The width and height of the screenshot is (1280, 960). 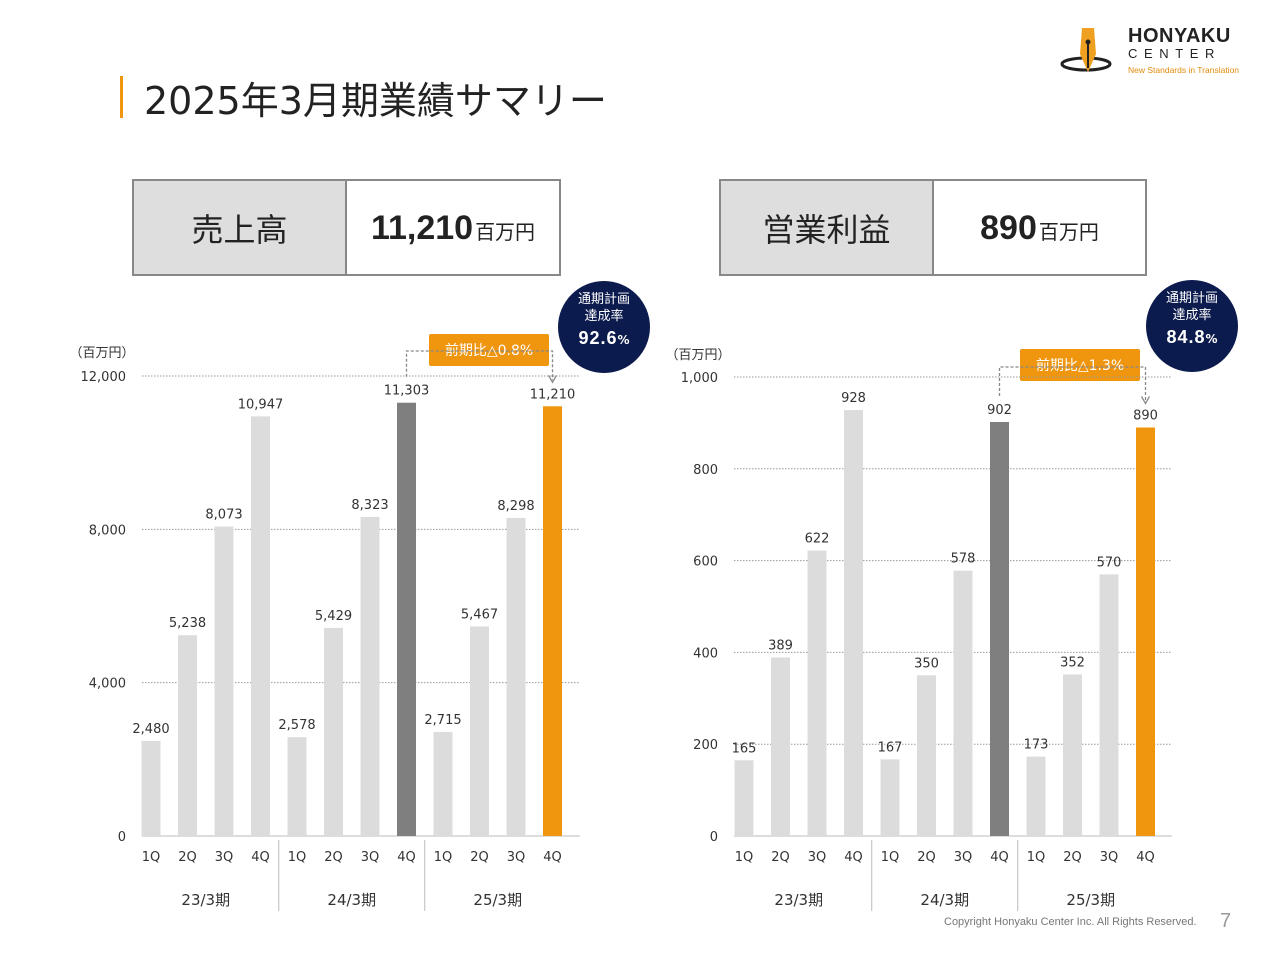 What do you see at coordinates (553, 394) in the screenshot?
I see `data-label: 11,210` at bounding box center [553, 394].